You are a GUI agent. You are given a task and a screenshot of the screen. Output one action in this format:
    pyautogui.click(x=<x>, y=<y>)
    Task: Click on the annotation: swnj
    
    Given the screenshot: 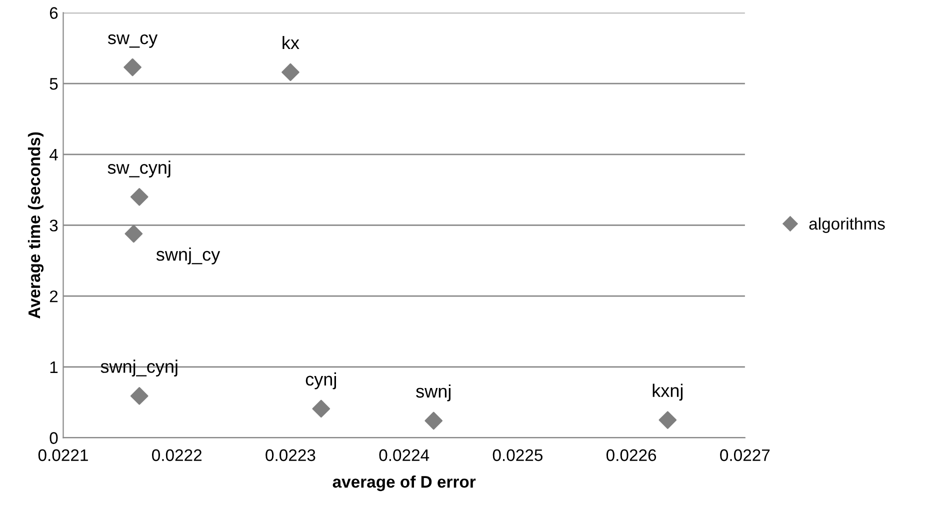 What is the action you would take?
    pyautogui.click(x=433, y=393)
    